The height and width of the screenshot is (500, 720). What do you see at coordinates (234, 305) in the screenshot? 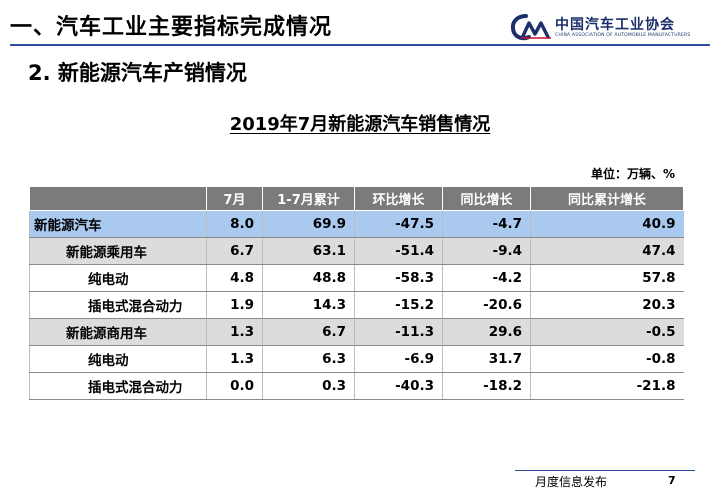
I see `value-month: 1.9` at bounding box center [234, 305].